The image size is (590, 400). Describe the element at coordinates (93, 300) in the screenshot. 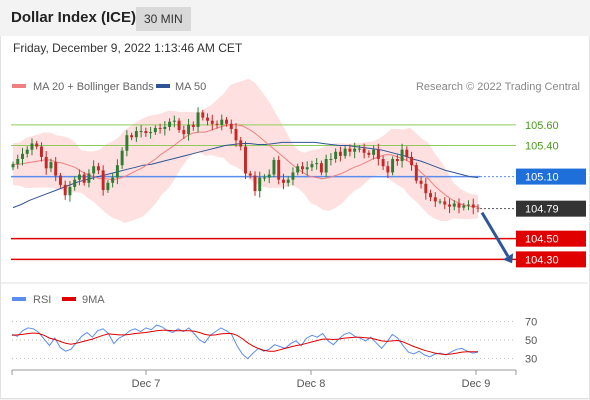

I see `rsi-ma-legend-label: 9MA` at that location.